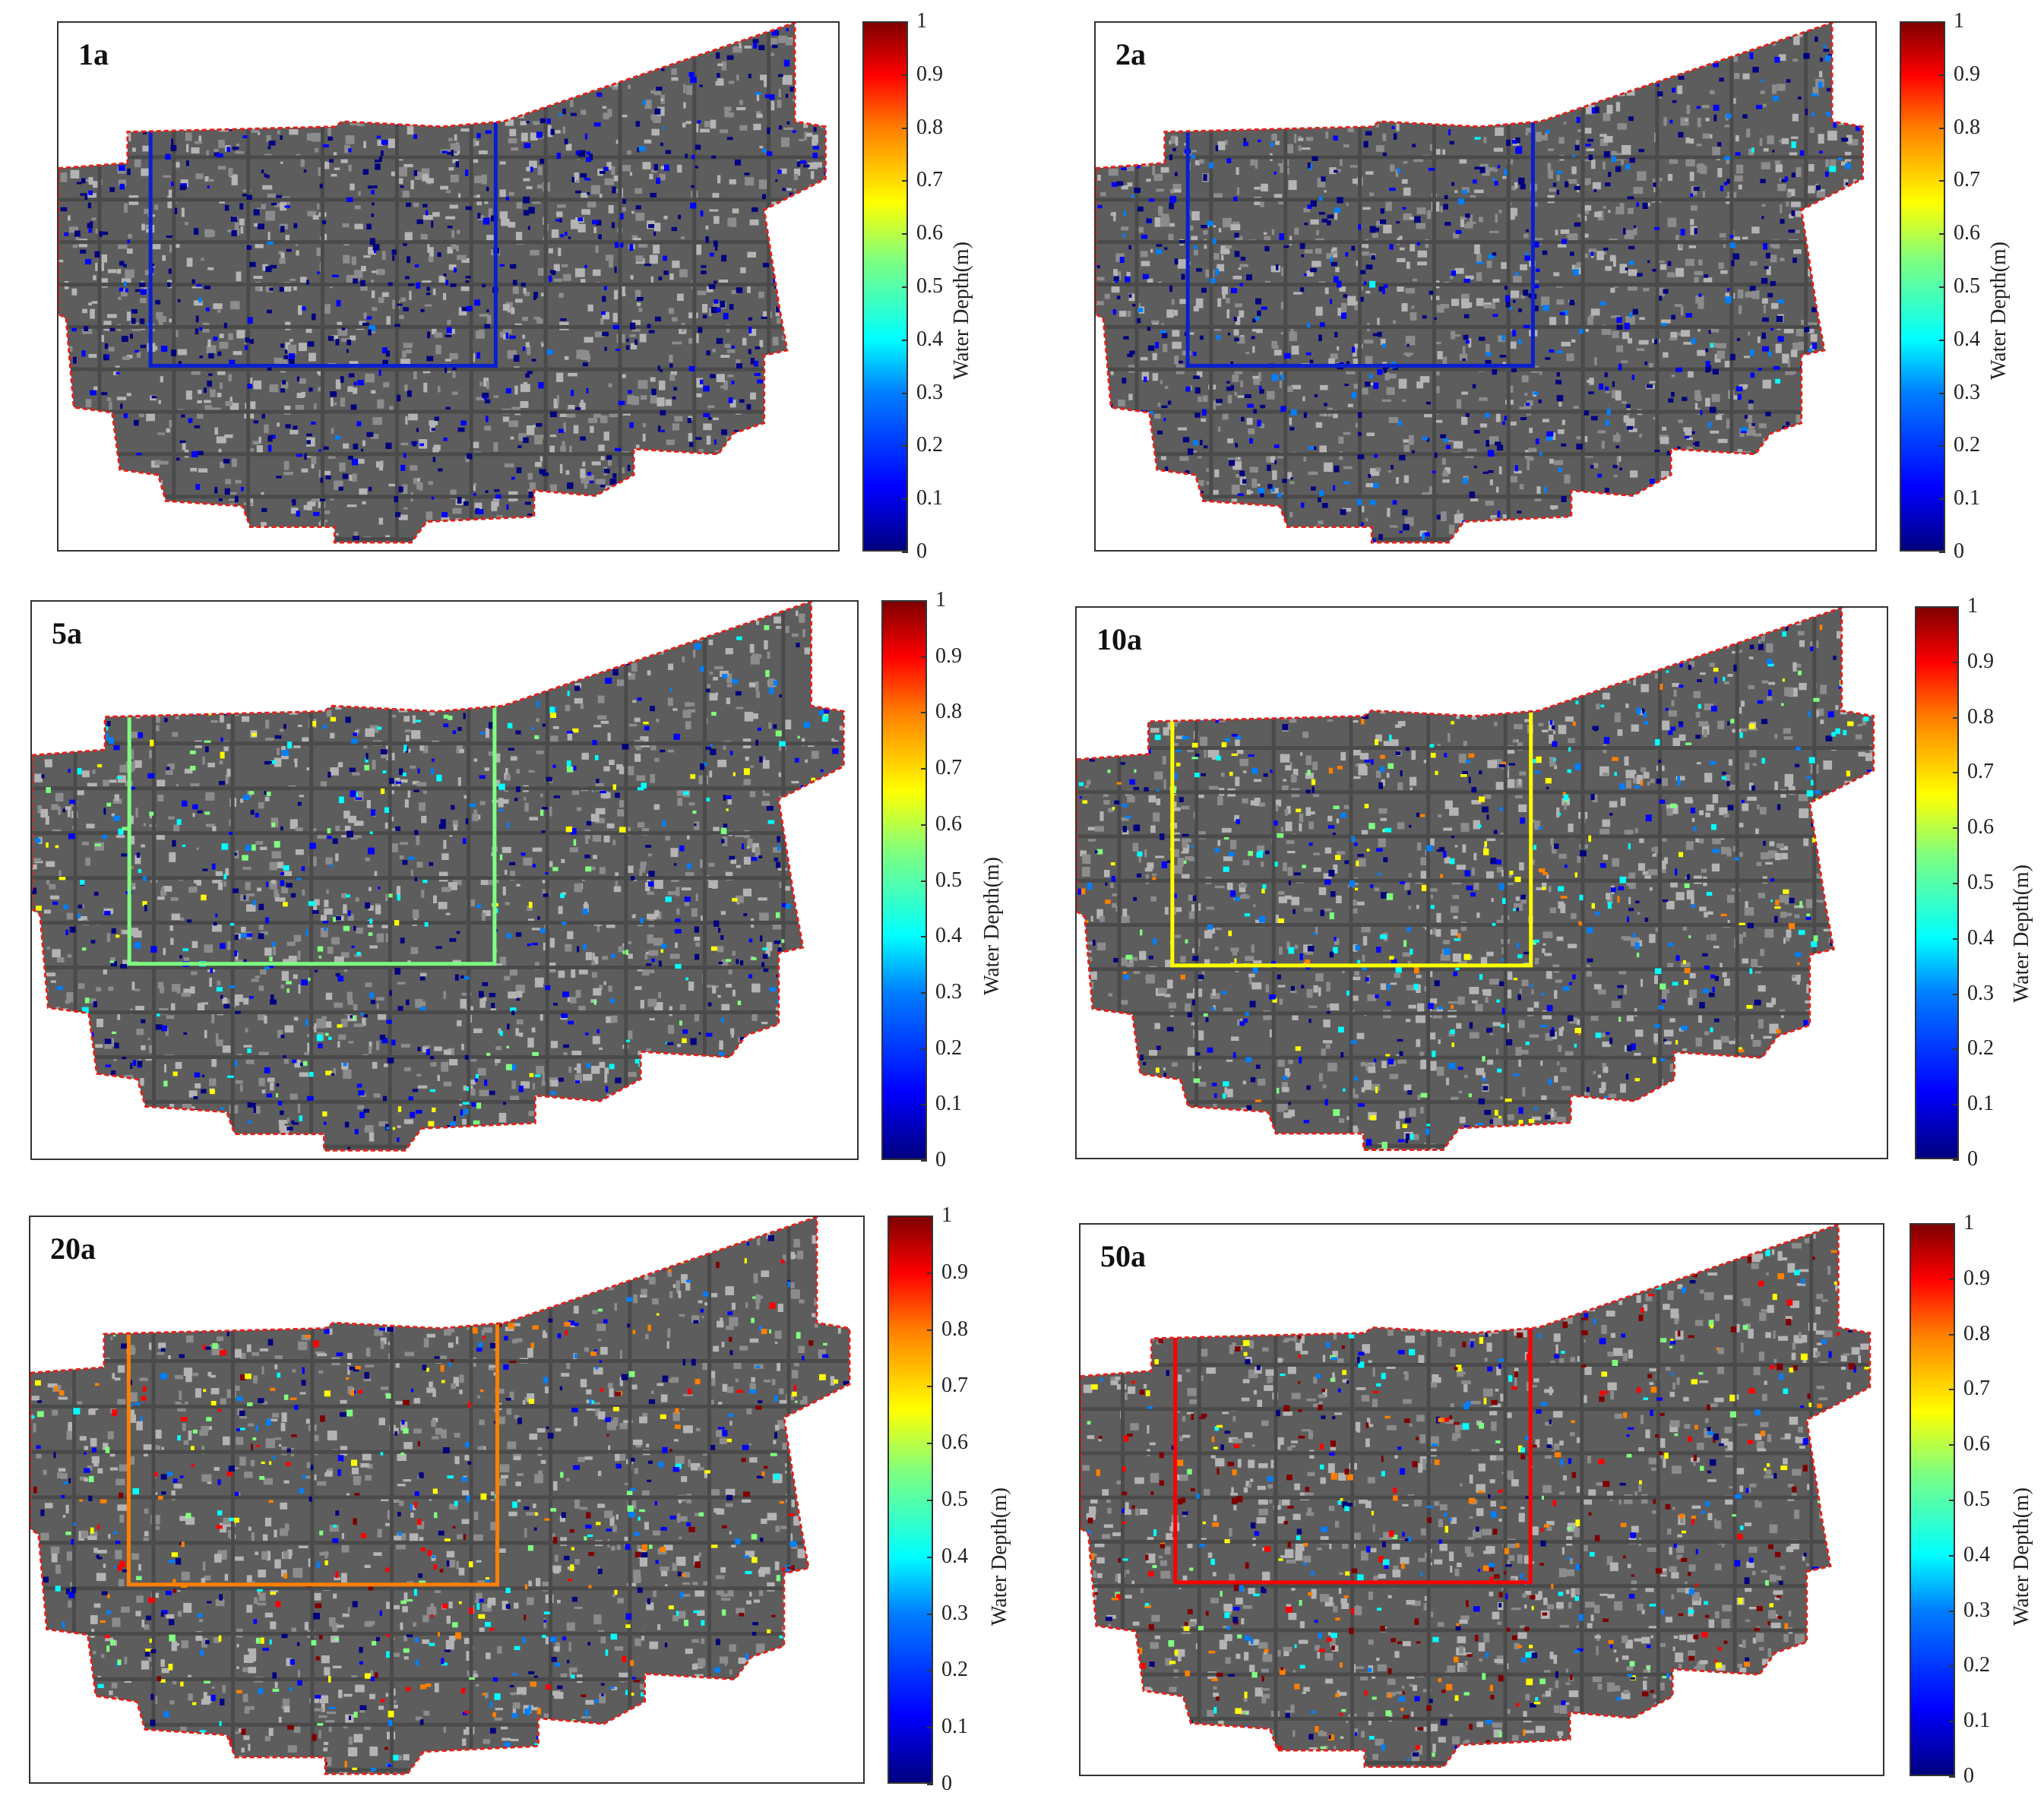 This screenshot has width=2044, height=1802. I want to click on flood-map-20a, so click(441, 1496).